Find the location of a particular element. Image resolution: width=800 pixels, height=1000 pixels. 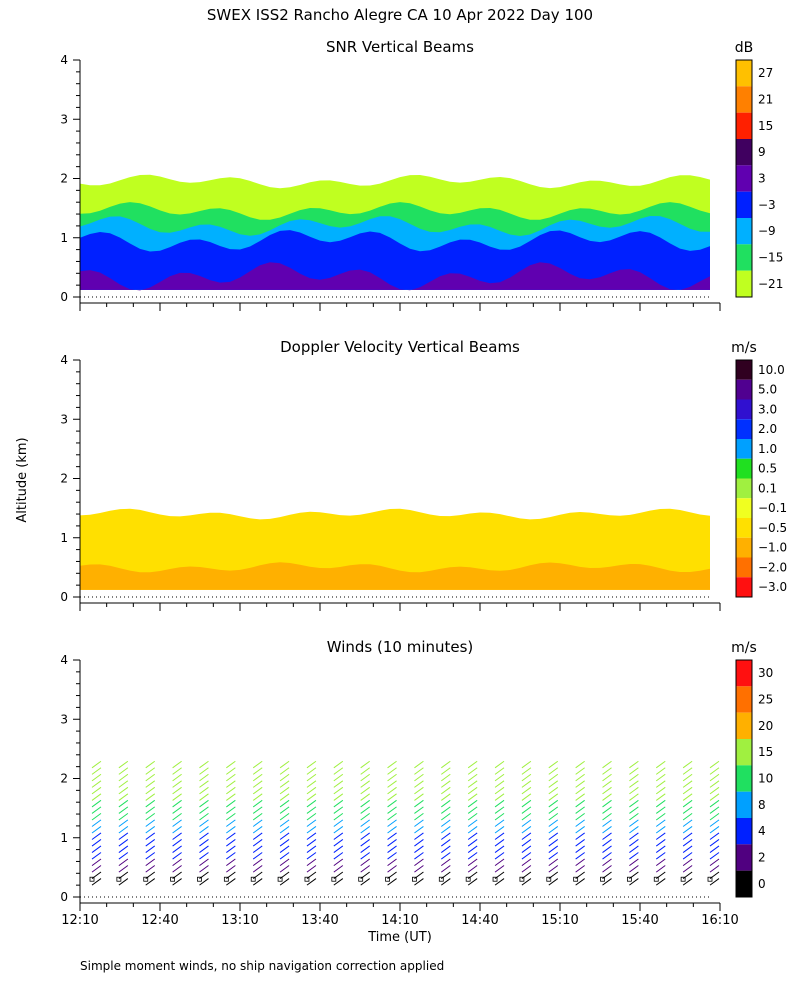

winds-unit: m/s is located at coordinates (744, 648).